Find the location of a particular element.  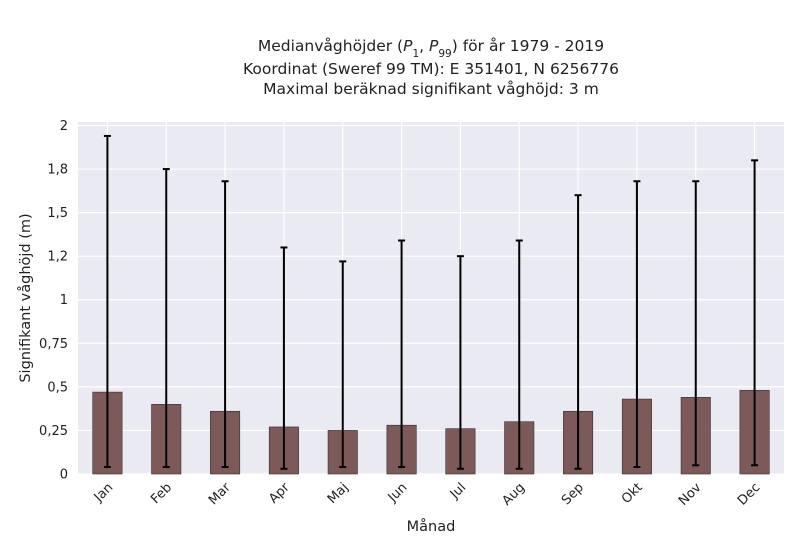

y-tick-label: 0,25 is located at coordinates (53, 431).